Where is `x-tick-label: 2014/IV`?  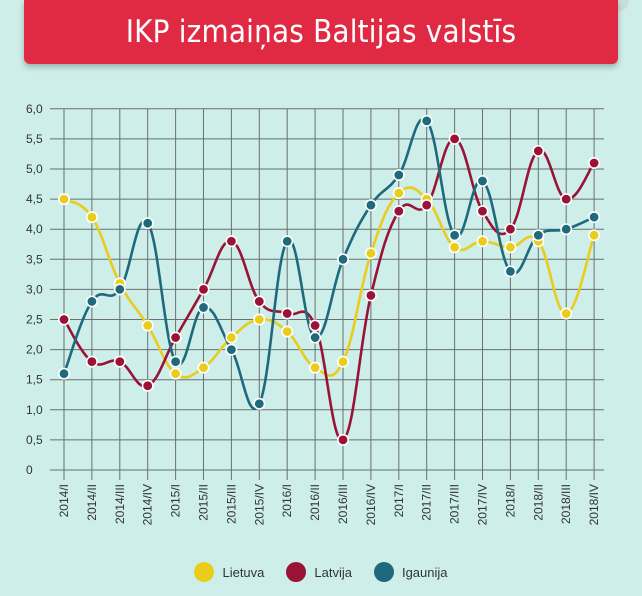
x-tick-label: 2014/IV is located at coordinates (148, 504).